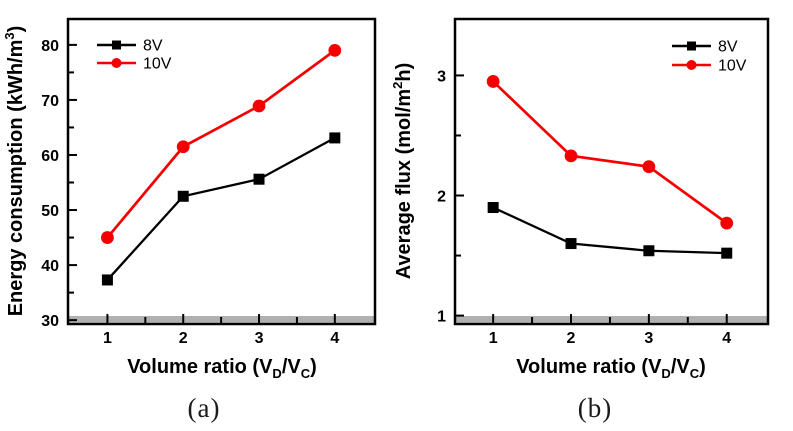  I want to click on y-tick-label: 1, so click(441, 317).